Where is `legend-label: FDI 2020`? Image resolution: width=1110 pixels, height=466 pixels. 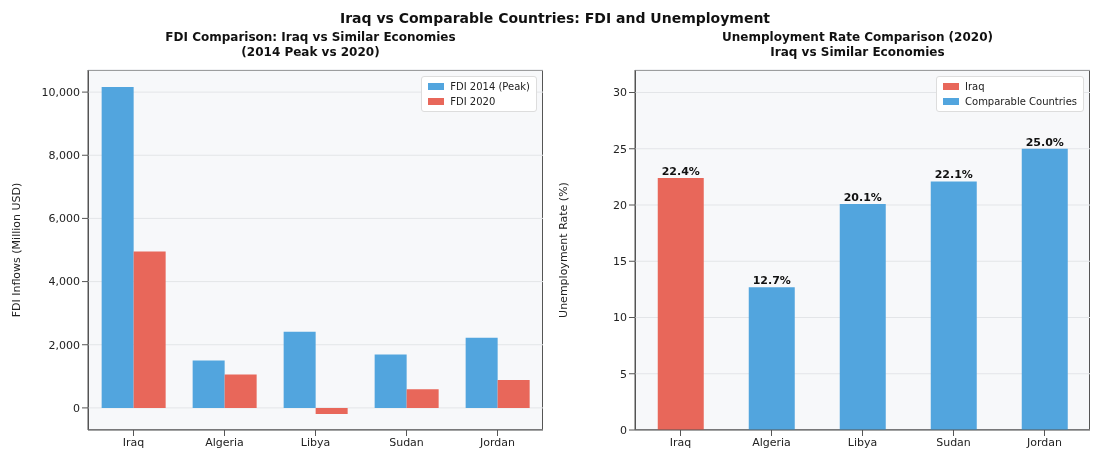 legend-label: FDI 2020 is located at coordinates (473, 102).